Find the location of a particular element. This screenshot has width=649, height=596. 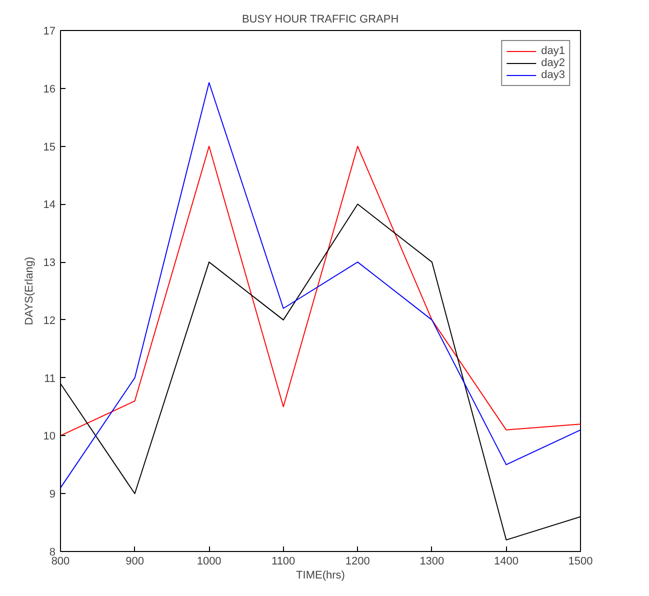

x-tick-label: 1100 is located at coordinates (284, 562).